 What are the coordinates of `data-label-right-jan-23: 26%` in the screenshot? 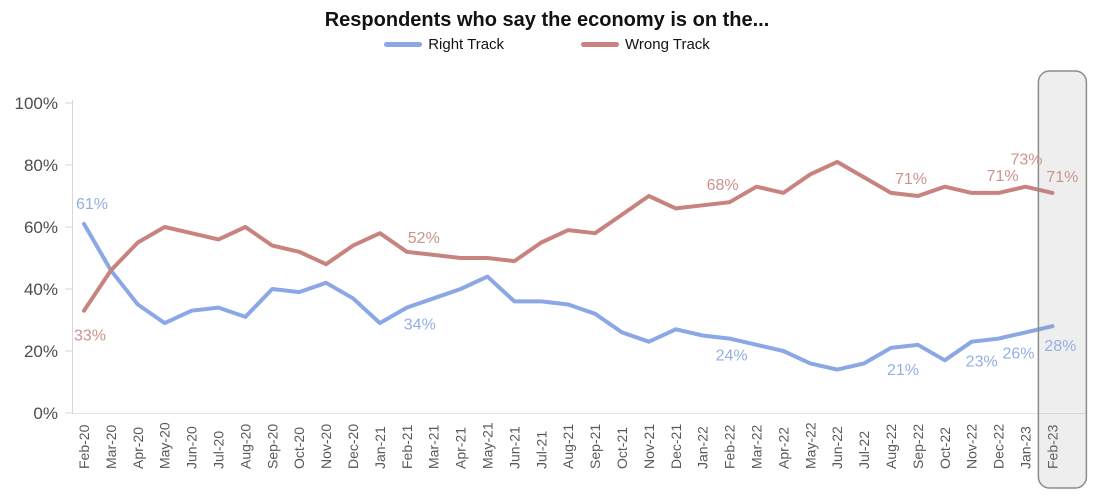 It's located at (1018, 353).